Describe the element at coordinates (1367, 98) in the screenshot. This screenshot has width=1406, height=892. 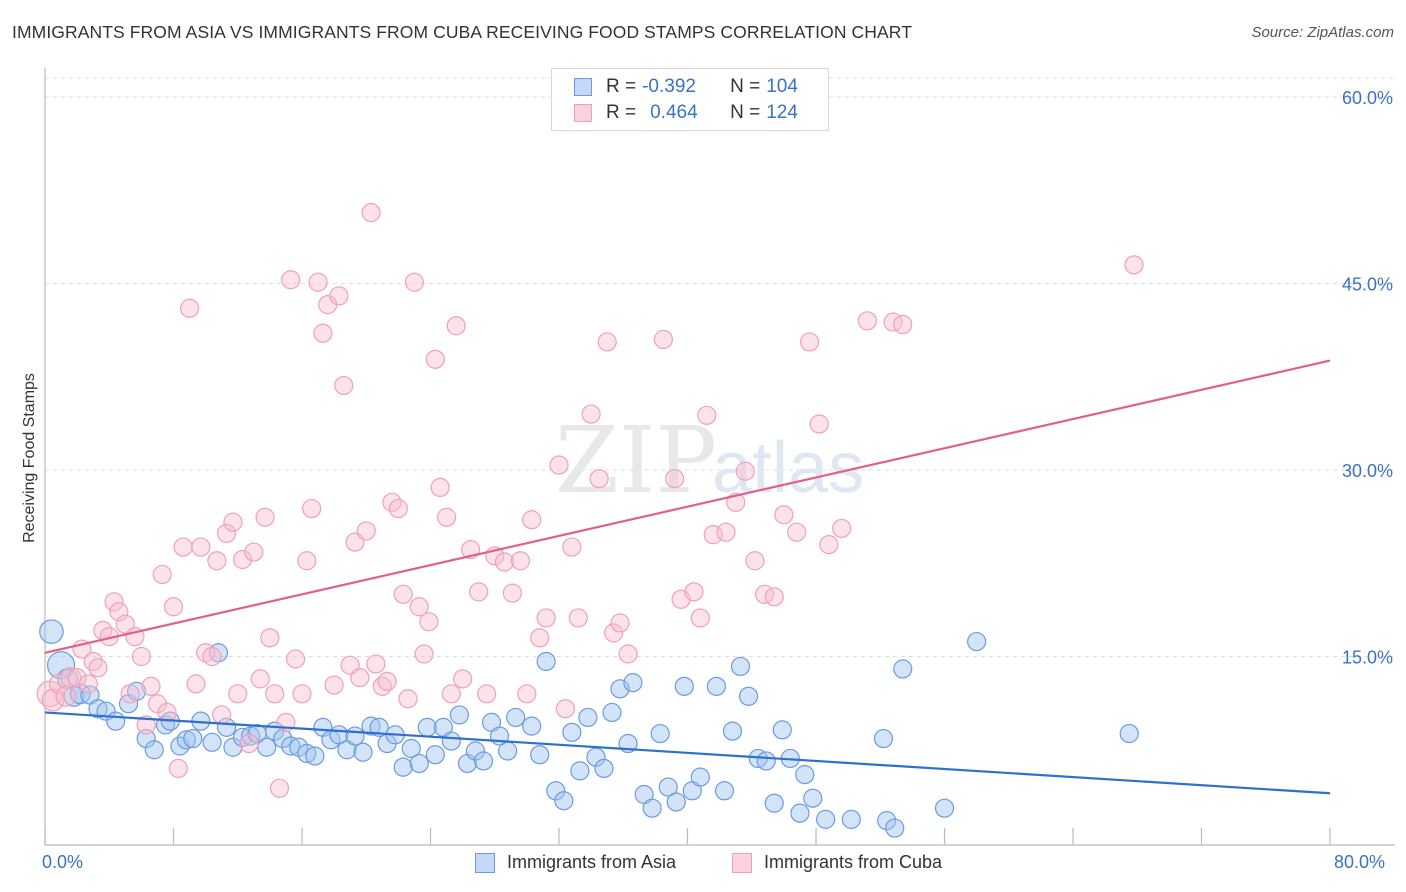
I see `y-tick-label: 60.0%` at that location.